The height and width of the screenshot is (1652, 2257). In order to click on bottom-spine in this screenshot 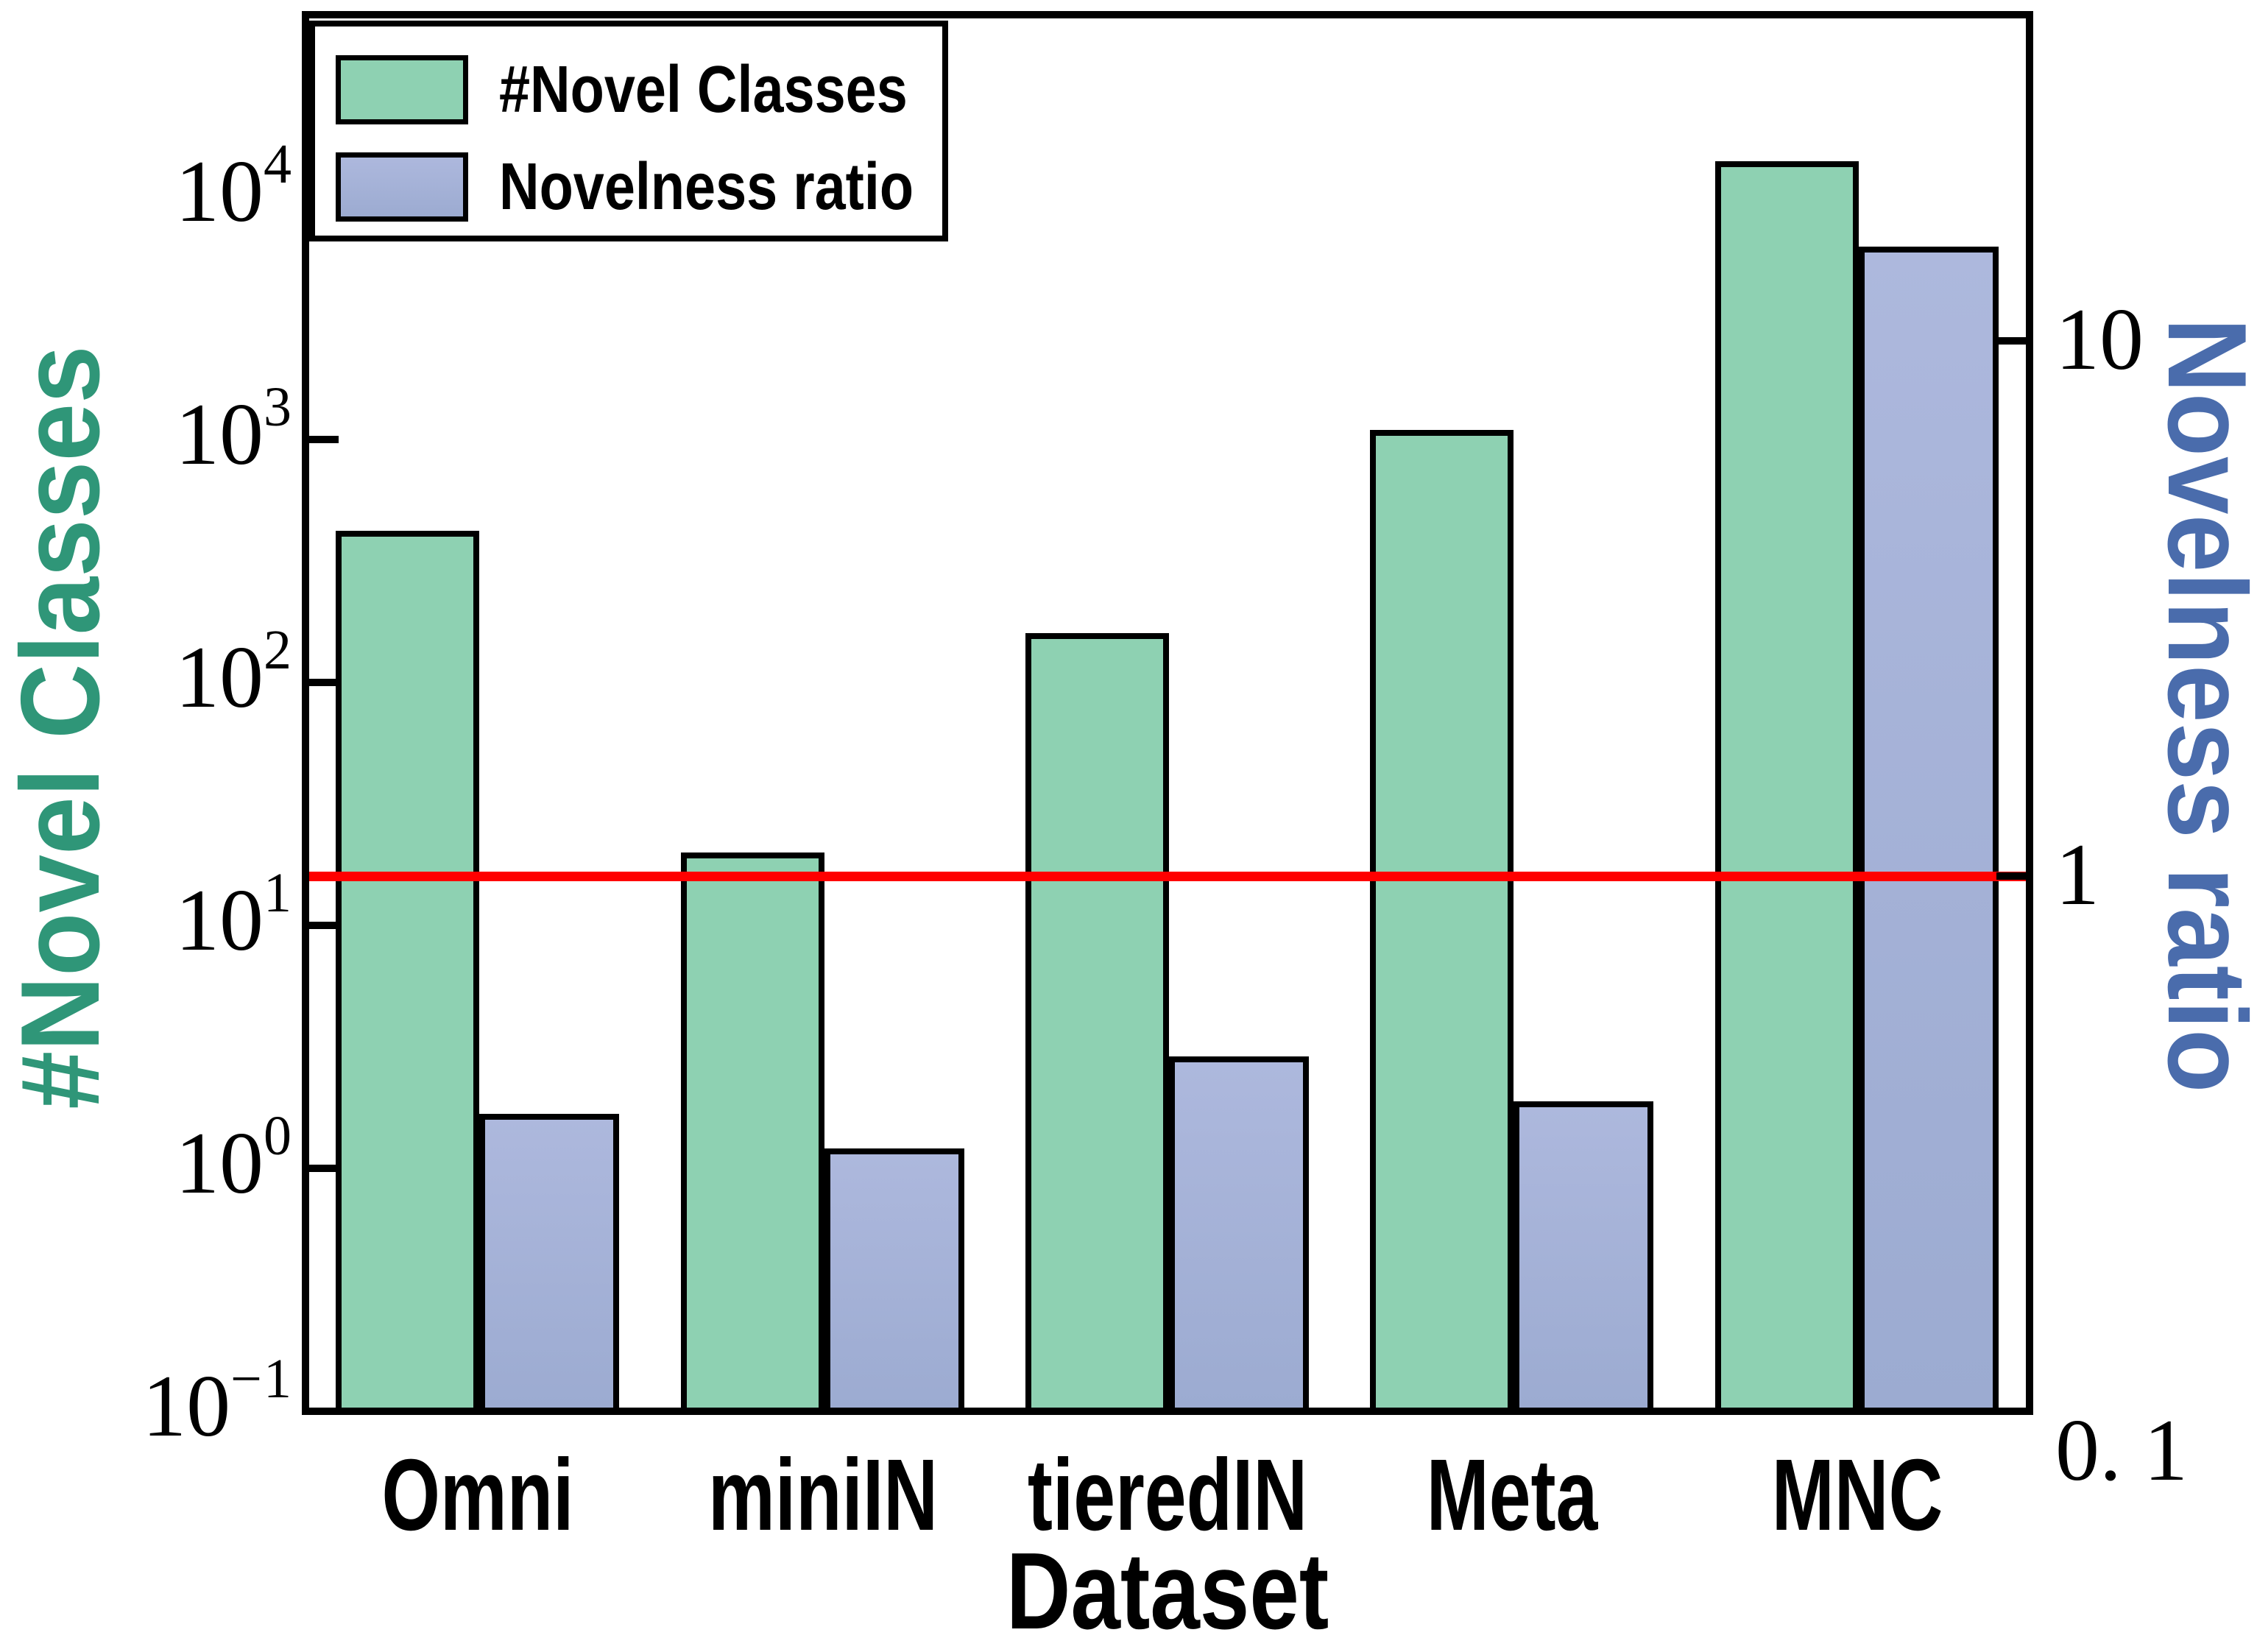, I will do `click(1167, 1411)`.